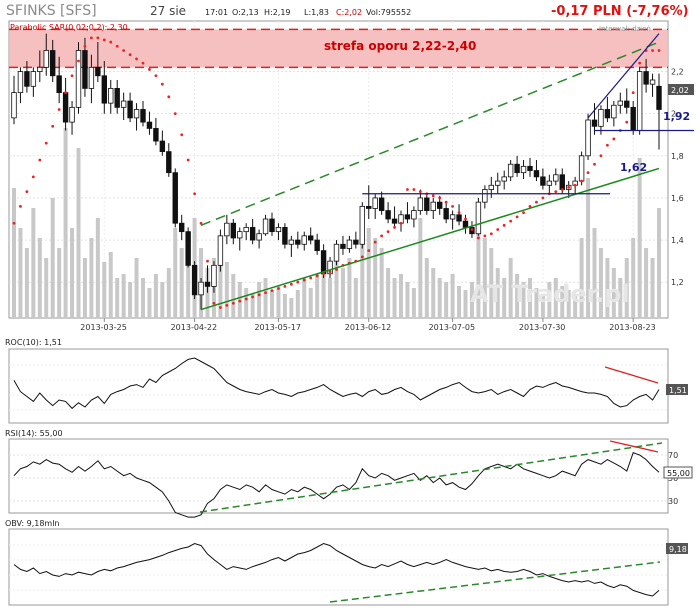 The width and height of the screenshot is (700, 613). I want to click on header-time: 17:01, so click(216, 12).